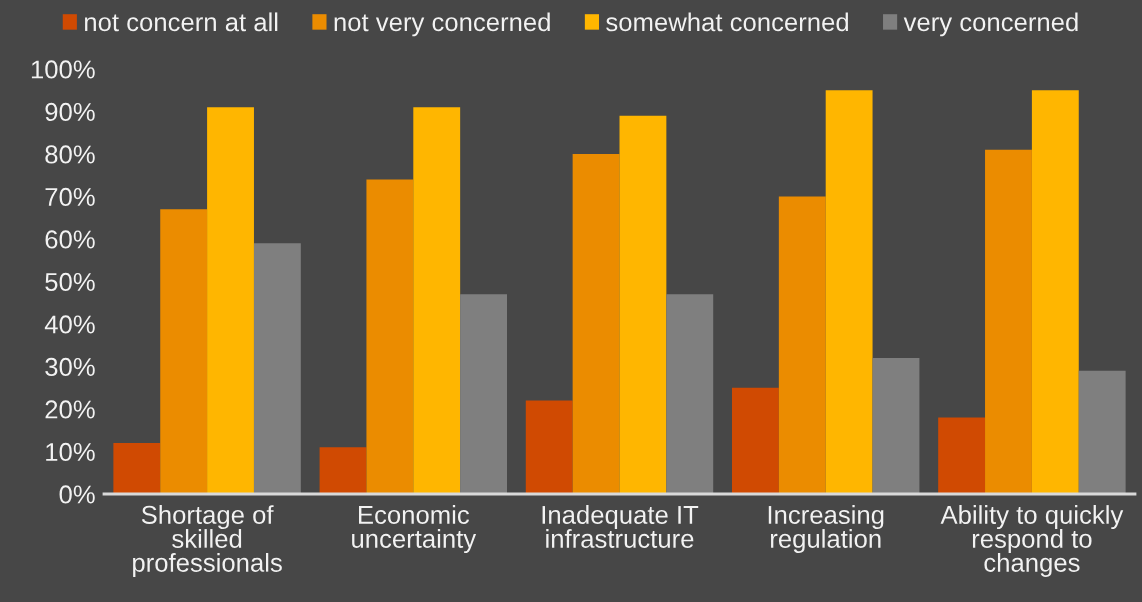  I want to click on y-tick-label: 0%, so click(77, 494).